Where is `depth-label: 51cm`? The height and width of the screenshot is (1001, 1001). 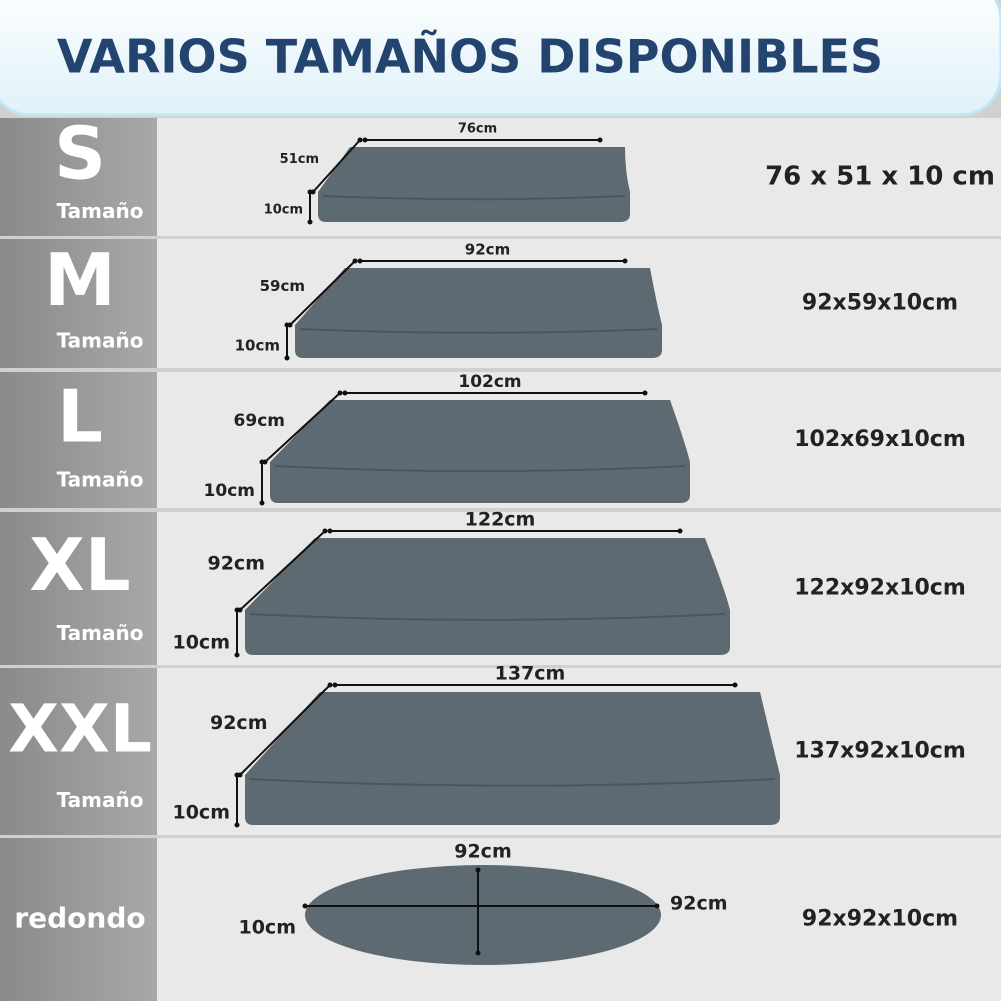
depth-label: 51cm is located at coordinates (299, 159).